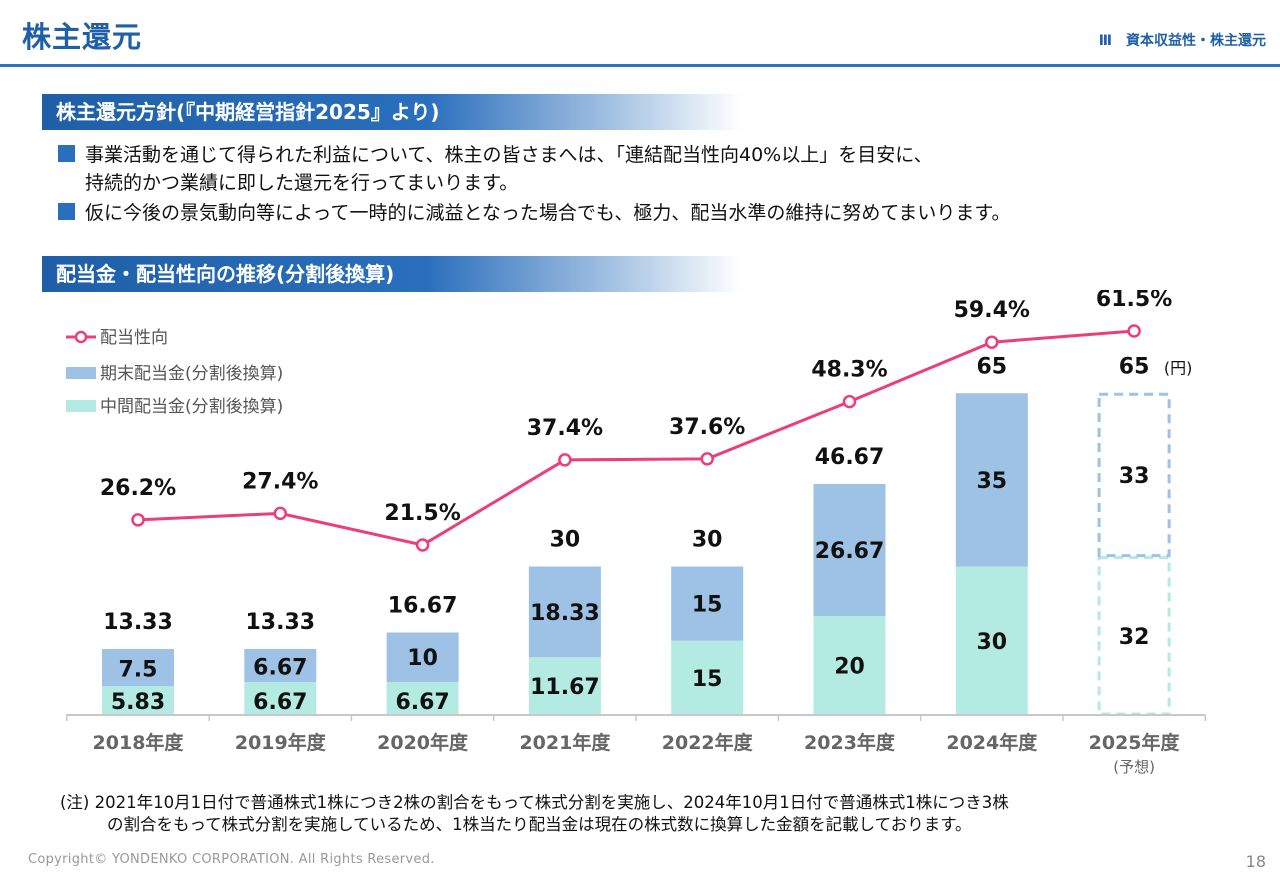 This screenshot has width=1280, height=886. Describe the element at coordinates (280, 481) in the screenshot. I see `payout-ratio-label: 27.4%` at that location.